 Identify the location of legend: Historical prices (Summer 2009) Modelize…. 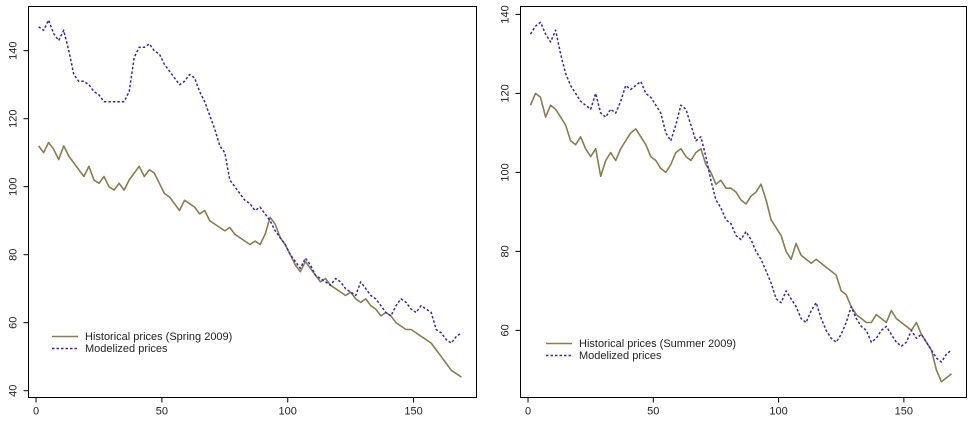
(641, 350).